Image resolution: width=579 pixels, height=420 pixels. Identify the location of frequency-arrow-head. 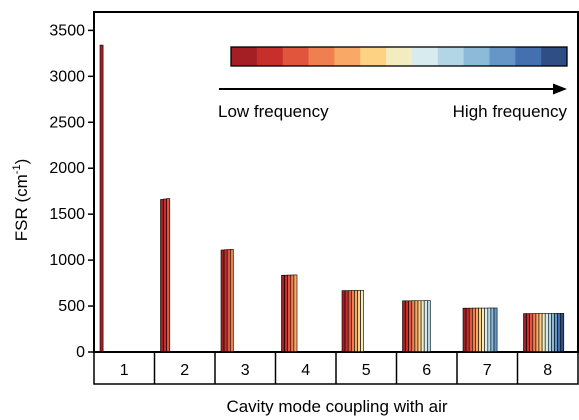
(560, 89).